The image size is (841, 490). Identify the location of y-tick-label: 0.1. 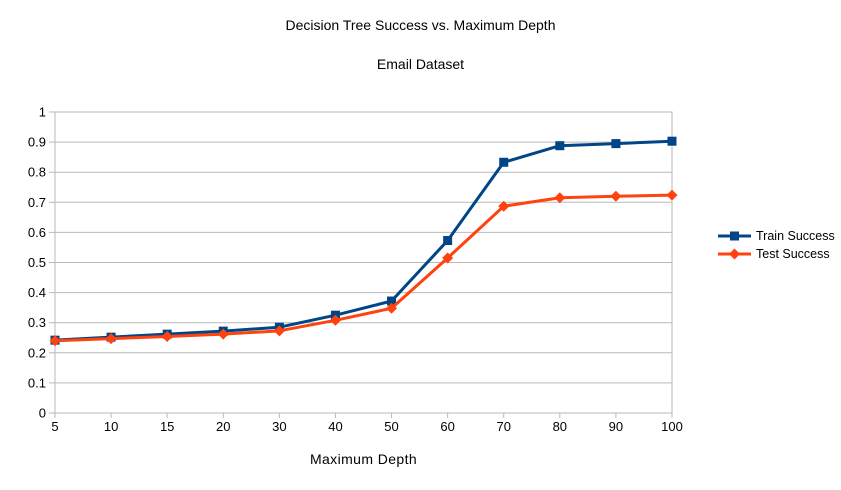
(37, 382).